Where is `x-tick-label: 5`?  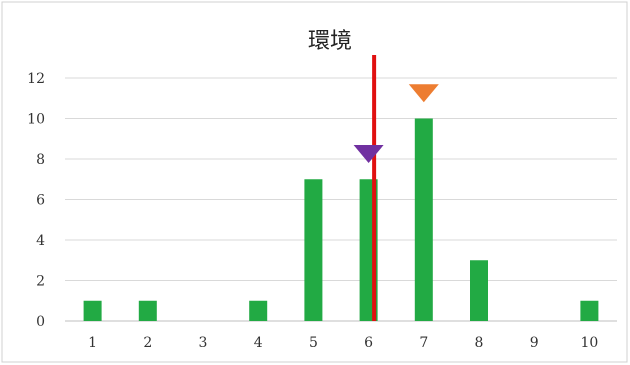 x-tick-label: 5 is located at coordinates (313, 343).